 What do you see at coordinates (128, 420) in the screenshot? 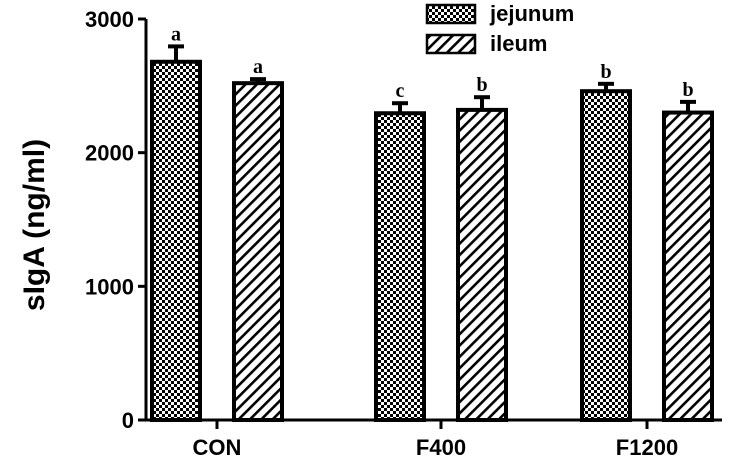
I see `y-tick-label: 0` at bounding box center [128, 420].